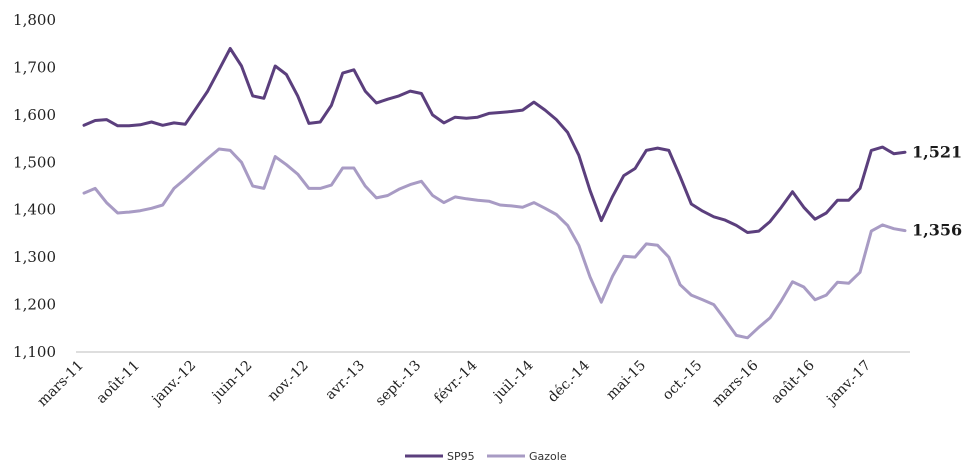  Describe the element at coordinates (626, 381) in the screenshot. I see `x-tick-label: mai-15` at that location.